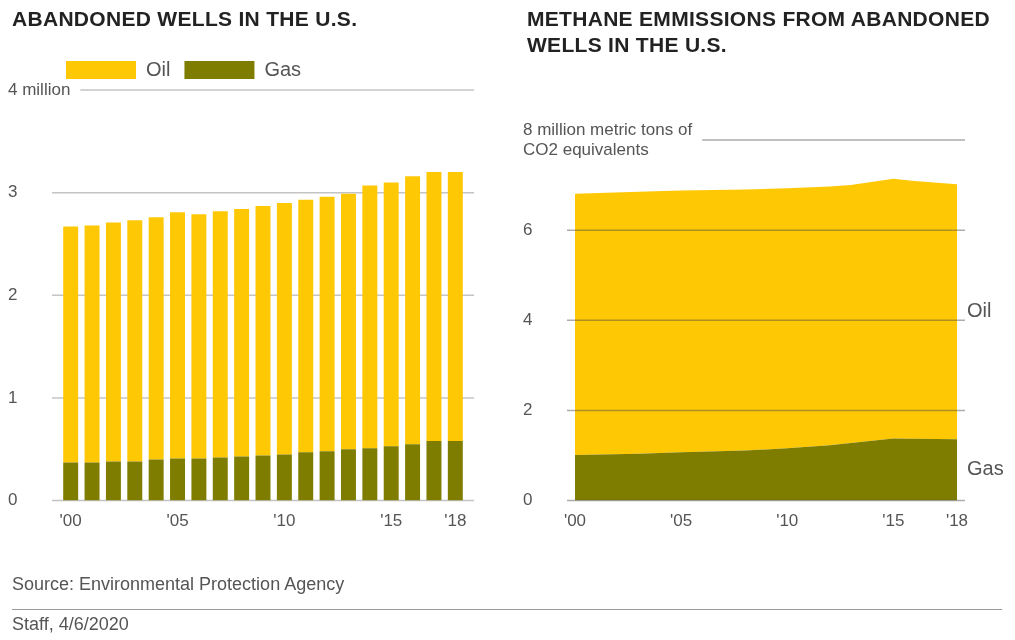  What do you see at coordinates (13, 397) in the screenshot?
I see `y-tick-label: 1` at bounding box center [13, 397].